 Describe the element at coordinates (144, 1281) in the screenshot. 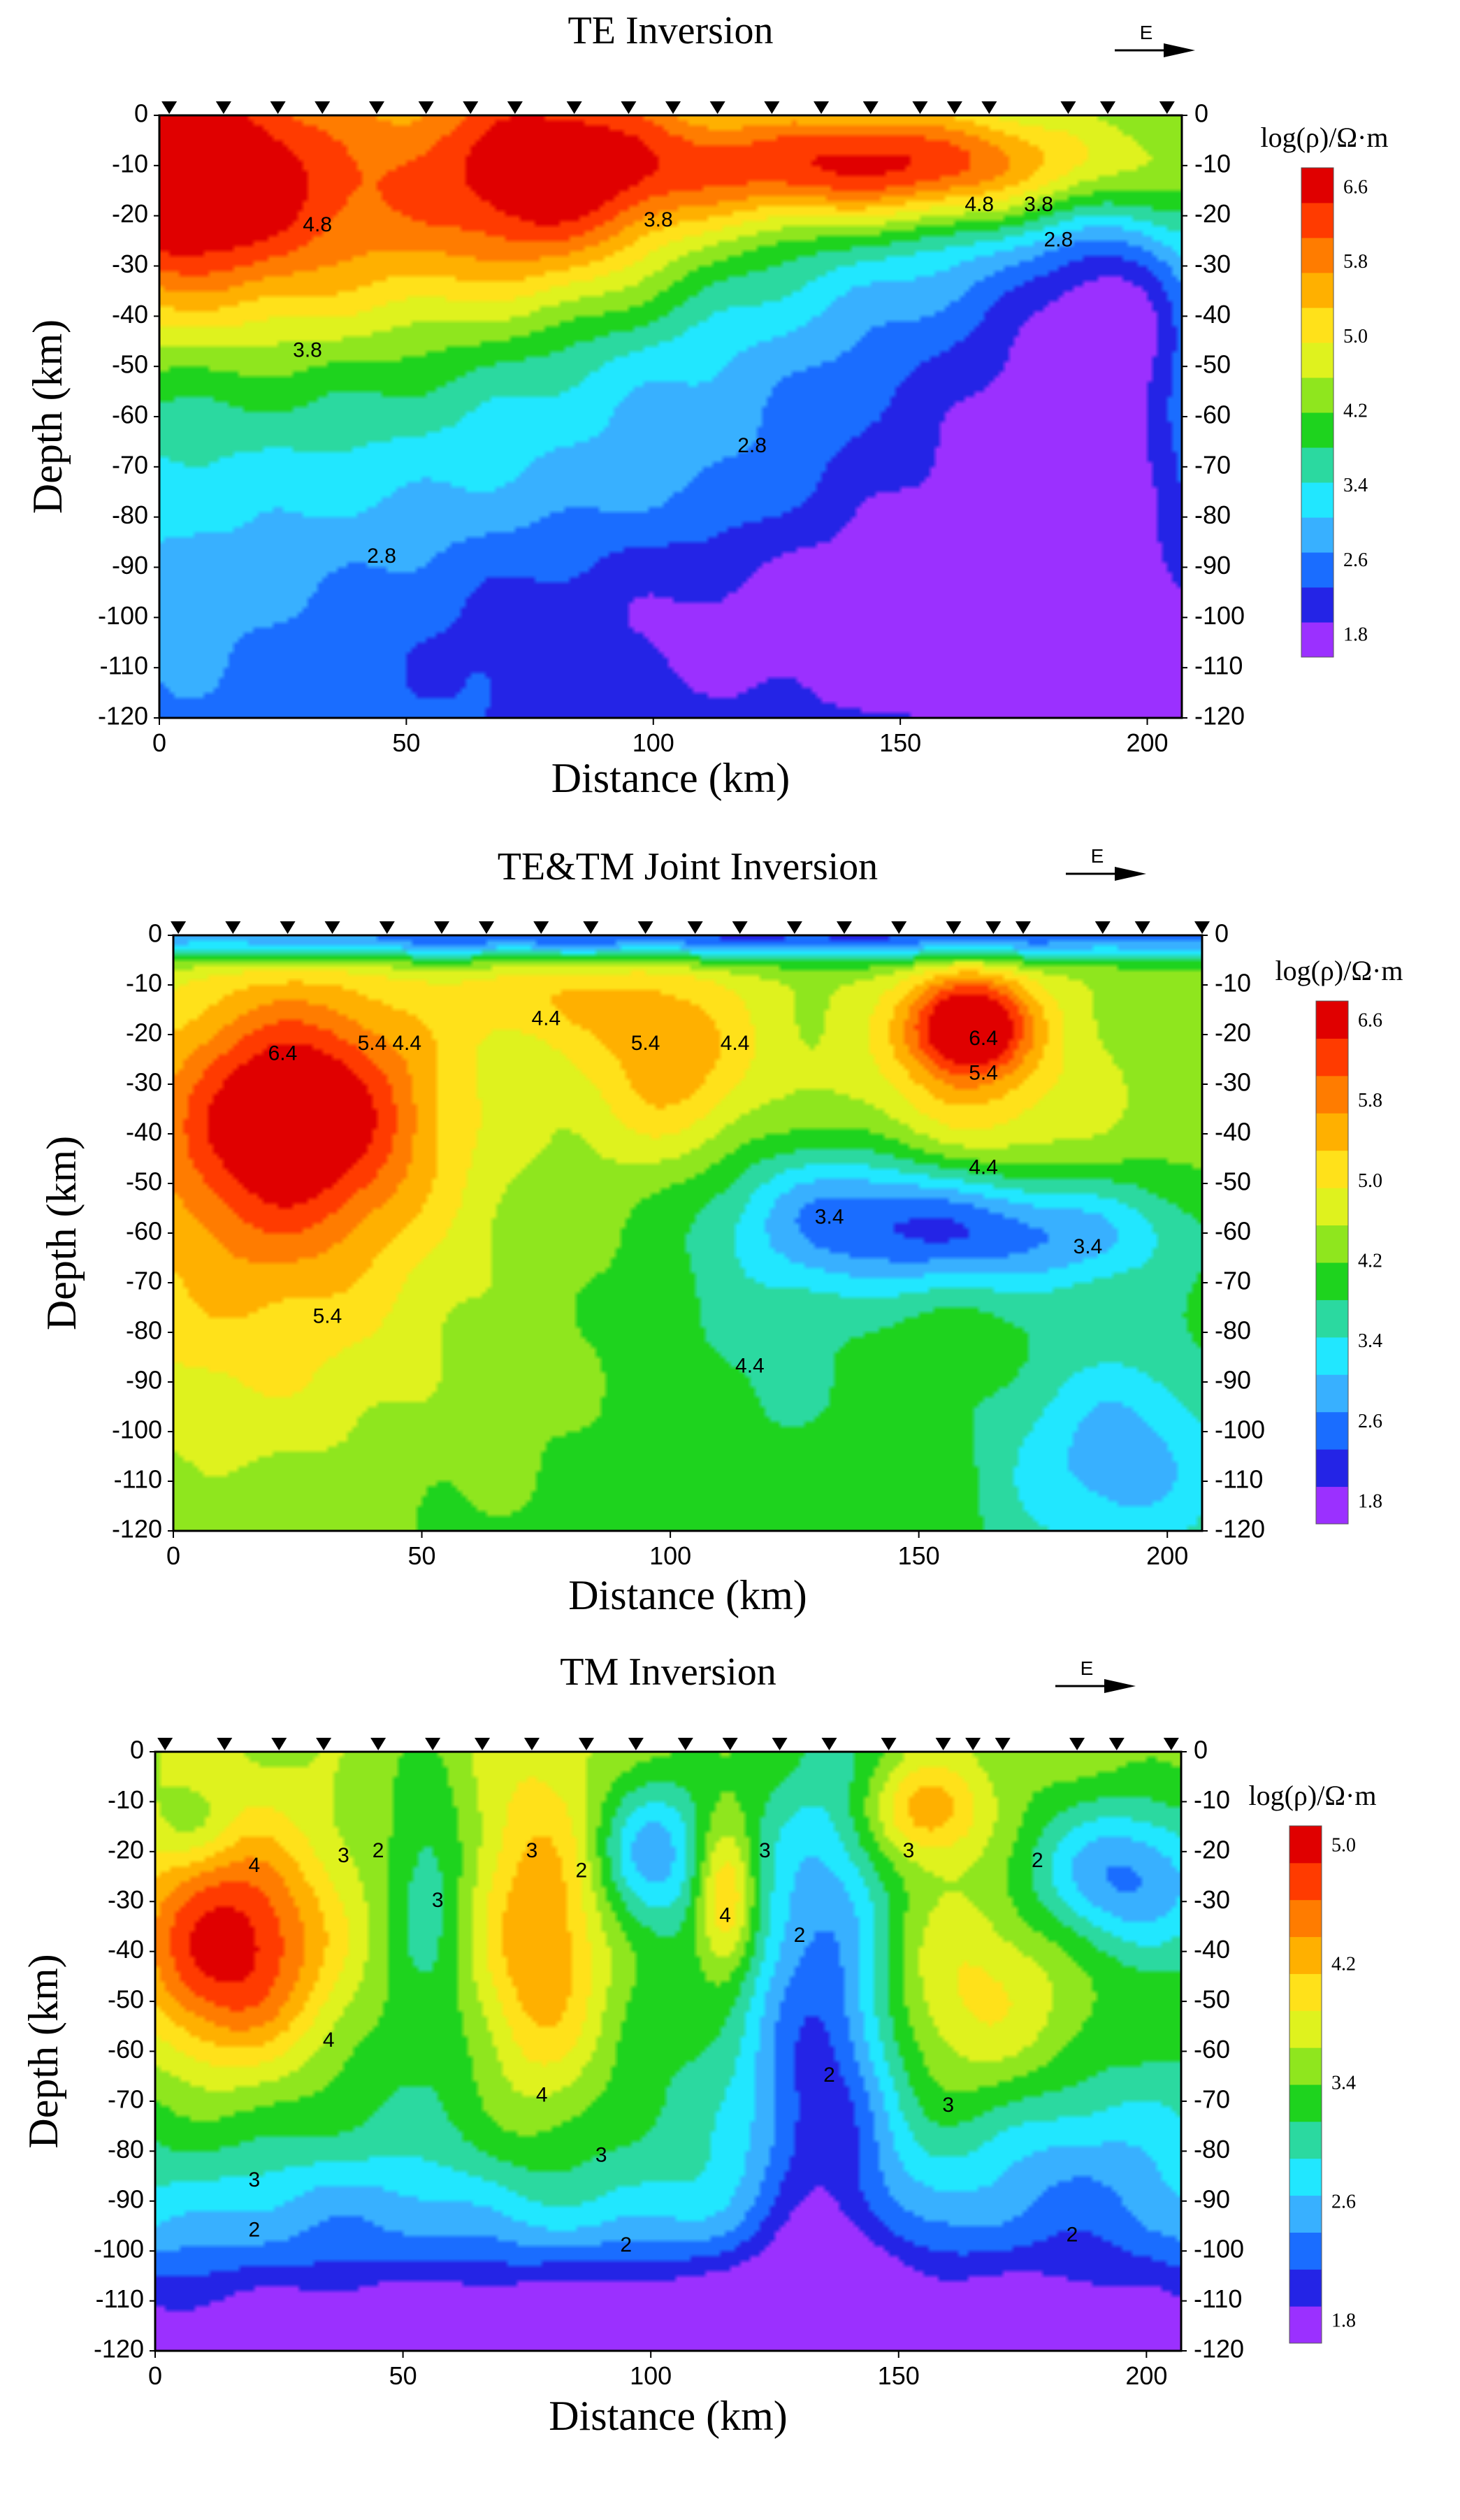

I see `y-tick-label: -70` at that location.